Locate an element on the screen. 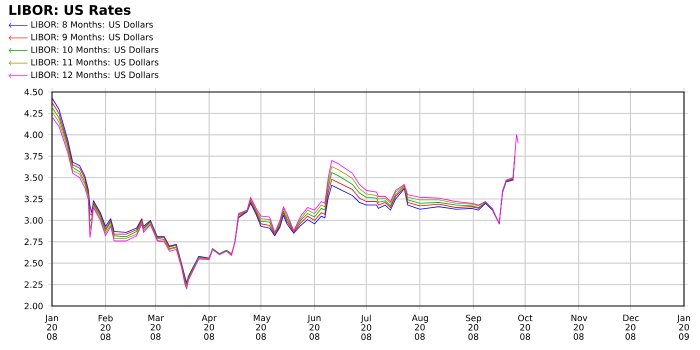 This screenshot has width=700, height=350. y-tick-label: 4.50 is located at coordinates (33, 92).